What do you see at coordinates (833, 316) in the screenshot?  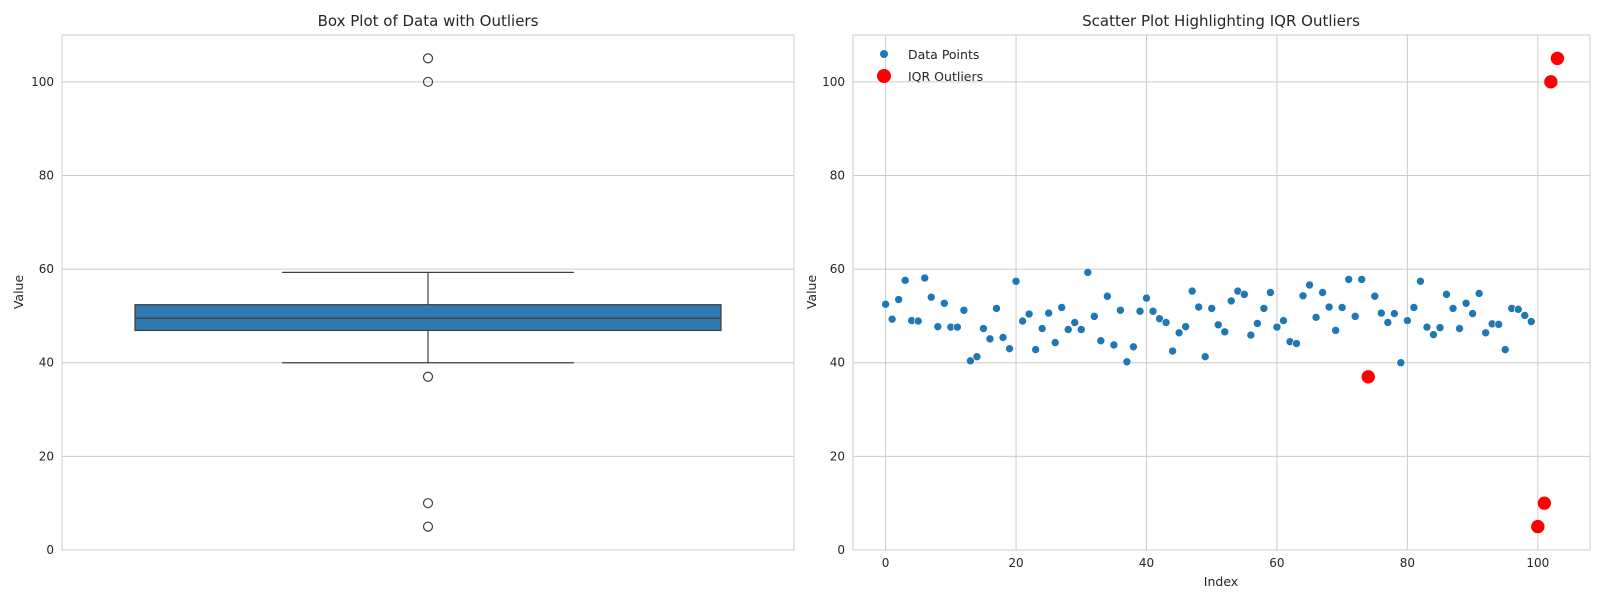 I see `scatter-y-ticks: 0 20 40 60 80 100` at bounding box center [833, 316].